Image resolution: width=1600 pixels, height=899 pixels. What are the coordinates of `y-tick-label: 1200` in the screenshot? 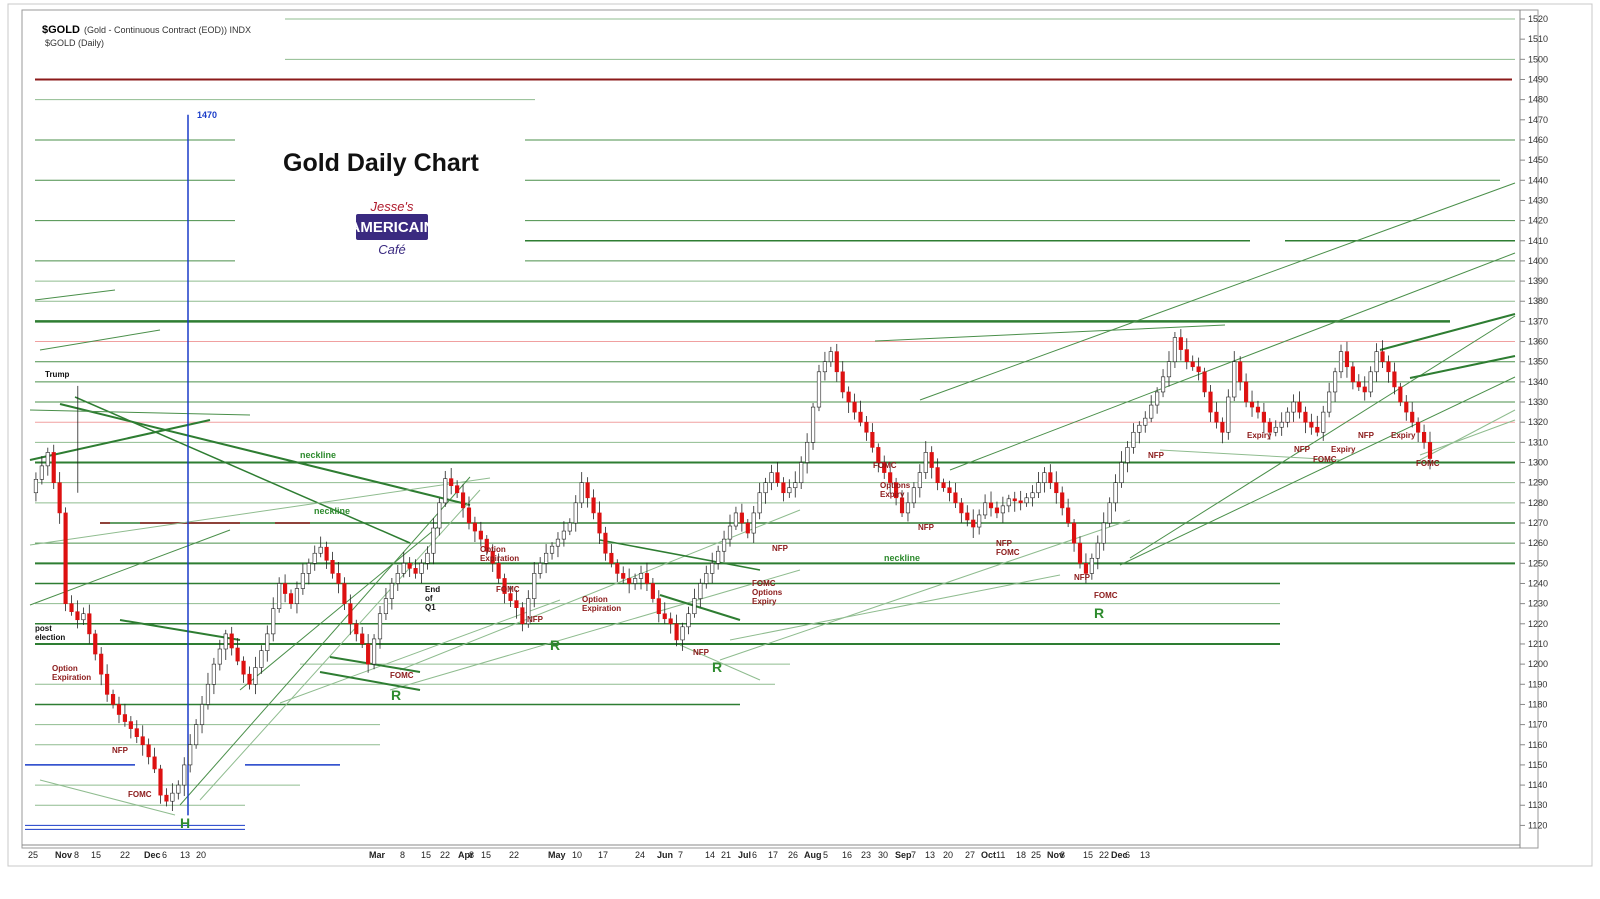 It's located at (1538, 664).